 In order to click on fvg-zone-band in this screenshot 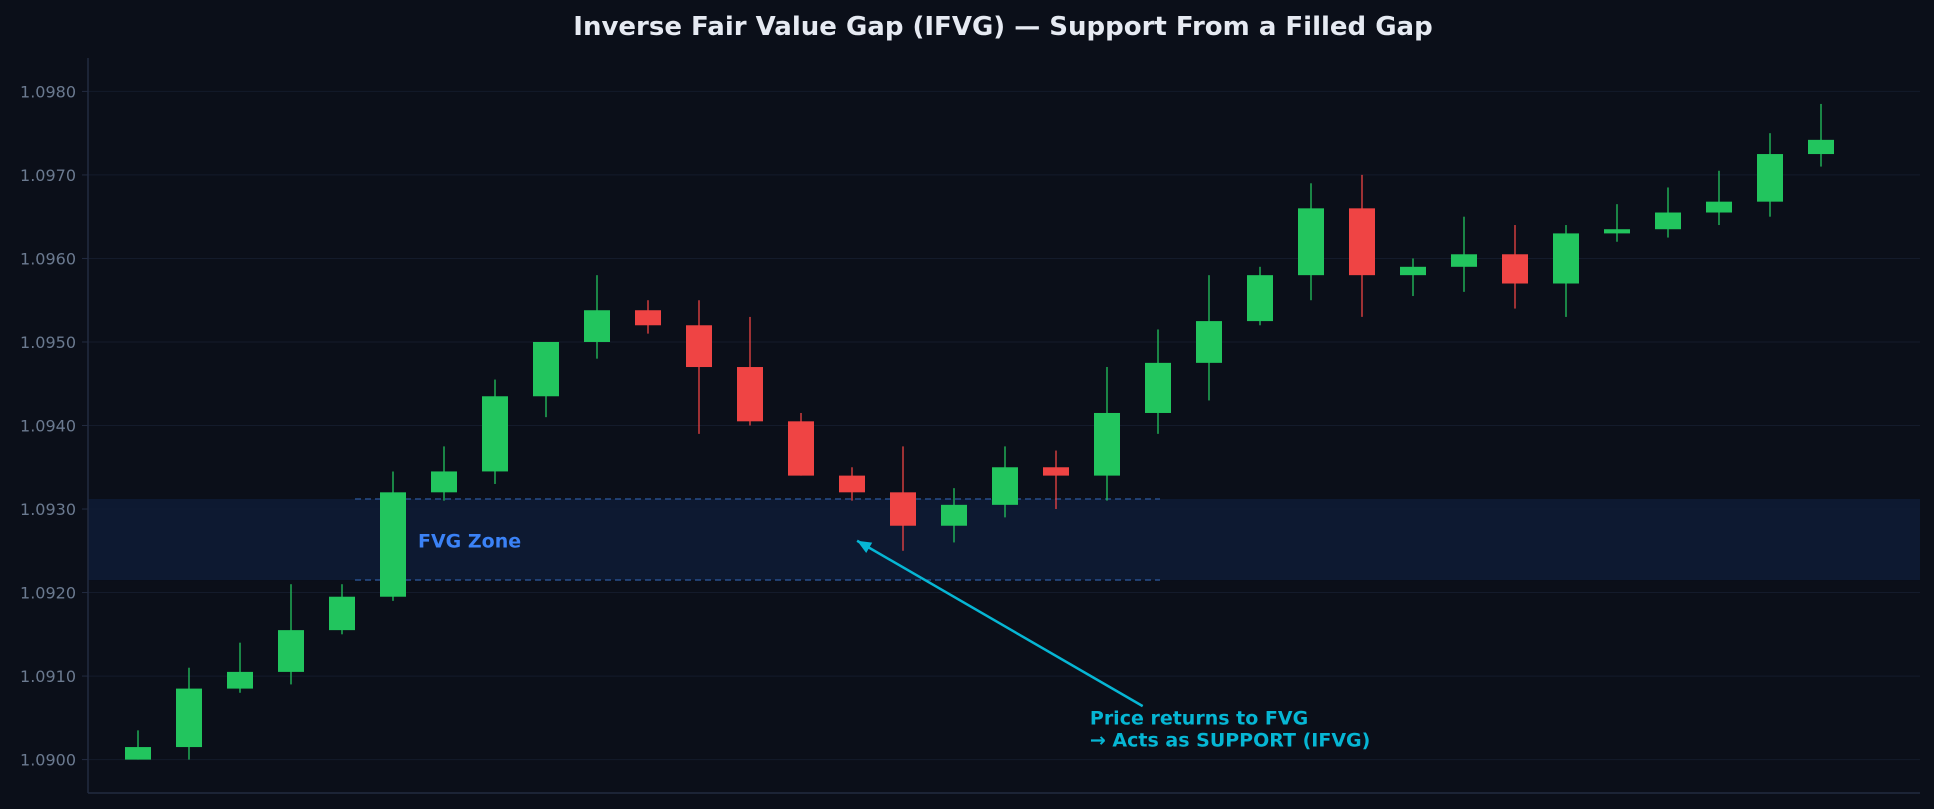, I will do `click(1004, 540)`.